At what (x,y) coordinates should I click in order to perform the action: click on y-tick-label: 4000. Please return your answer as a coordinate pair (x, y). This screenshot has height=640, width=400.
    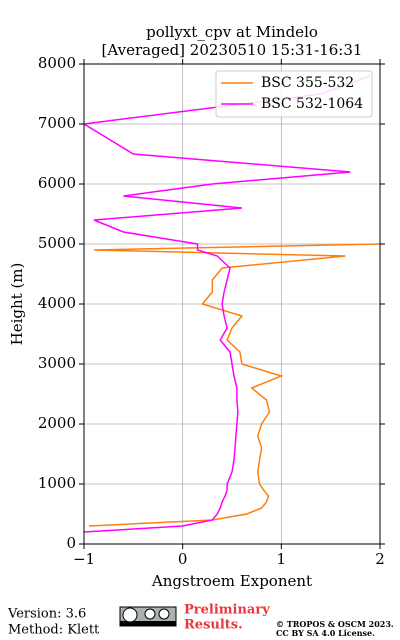
    Looking at the image, I should click on (57, 303).